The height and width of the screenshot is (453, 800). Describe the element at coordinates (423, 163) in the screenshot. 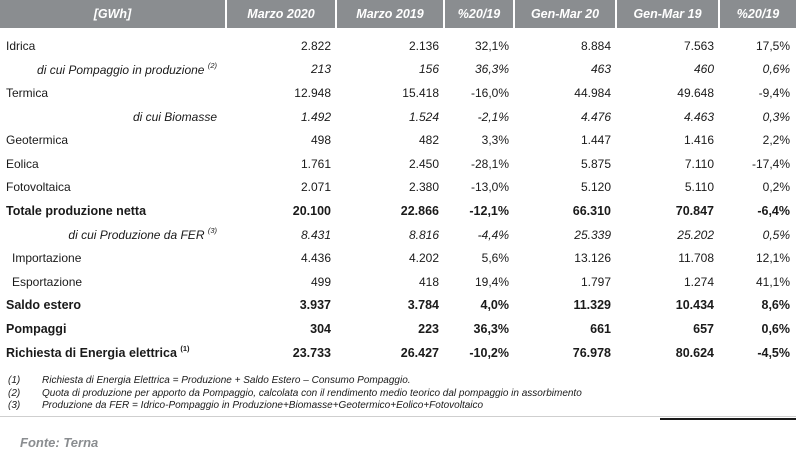

I see `table-cell: 2.450` at that location.